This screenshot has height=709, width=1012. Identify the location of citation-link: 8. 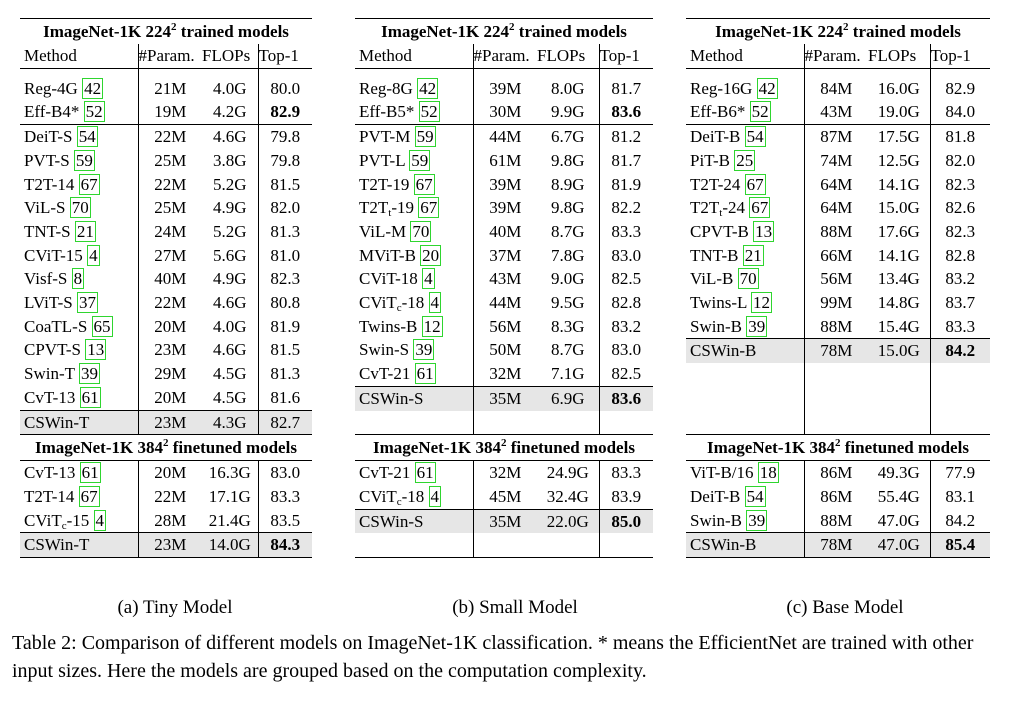
(78, 279).